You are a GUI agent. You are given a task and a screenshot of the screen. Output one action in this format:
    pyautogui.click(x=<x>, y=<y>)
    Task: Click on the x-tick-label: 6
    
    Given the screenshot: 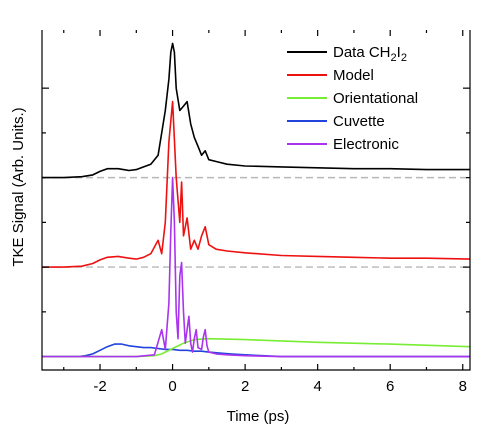 What is the action you would take?
    pyautogui.click(x=390, y=386)
    